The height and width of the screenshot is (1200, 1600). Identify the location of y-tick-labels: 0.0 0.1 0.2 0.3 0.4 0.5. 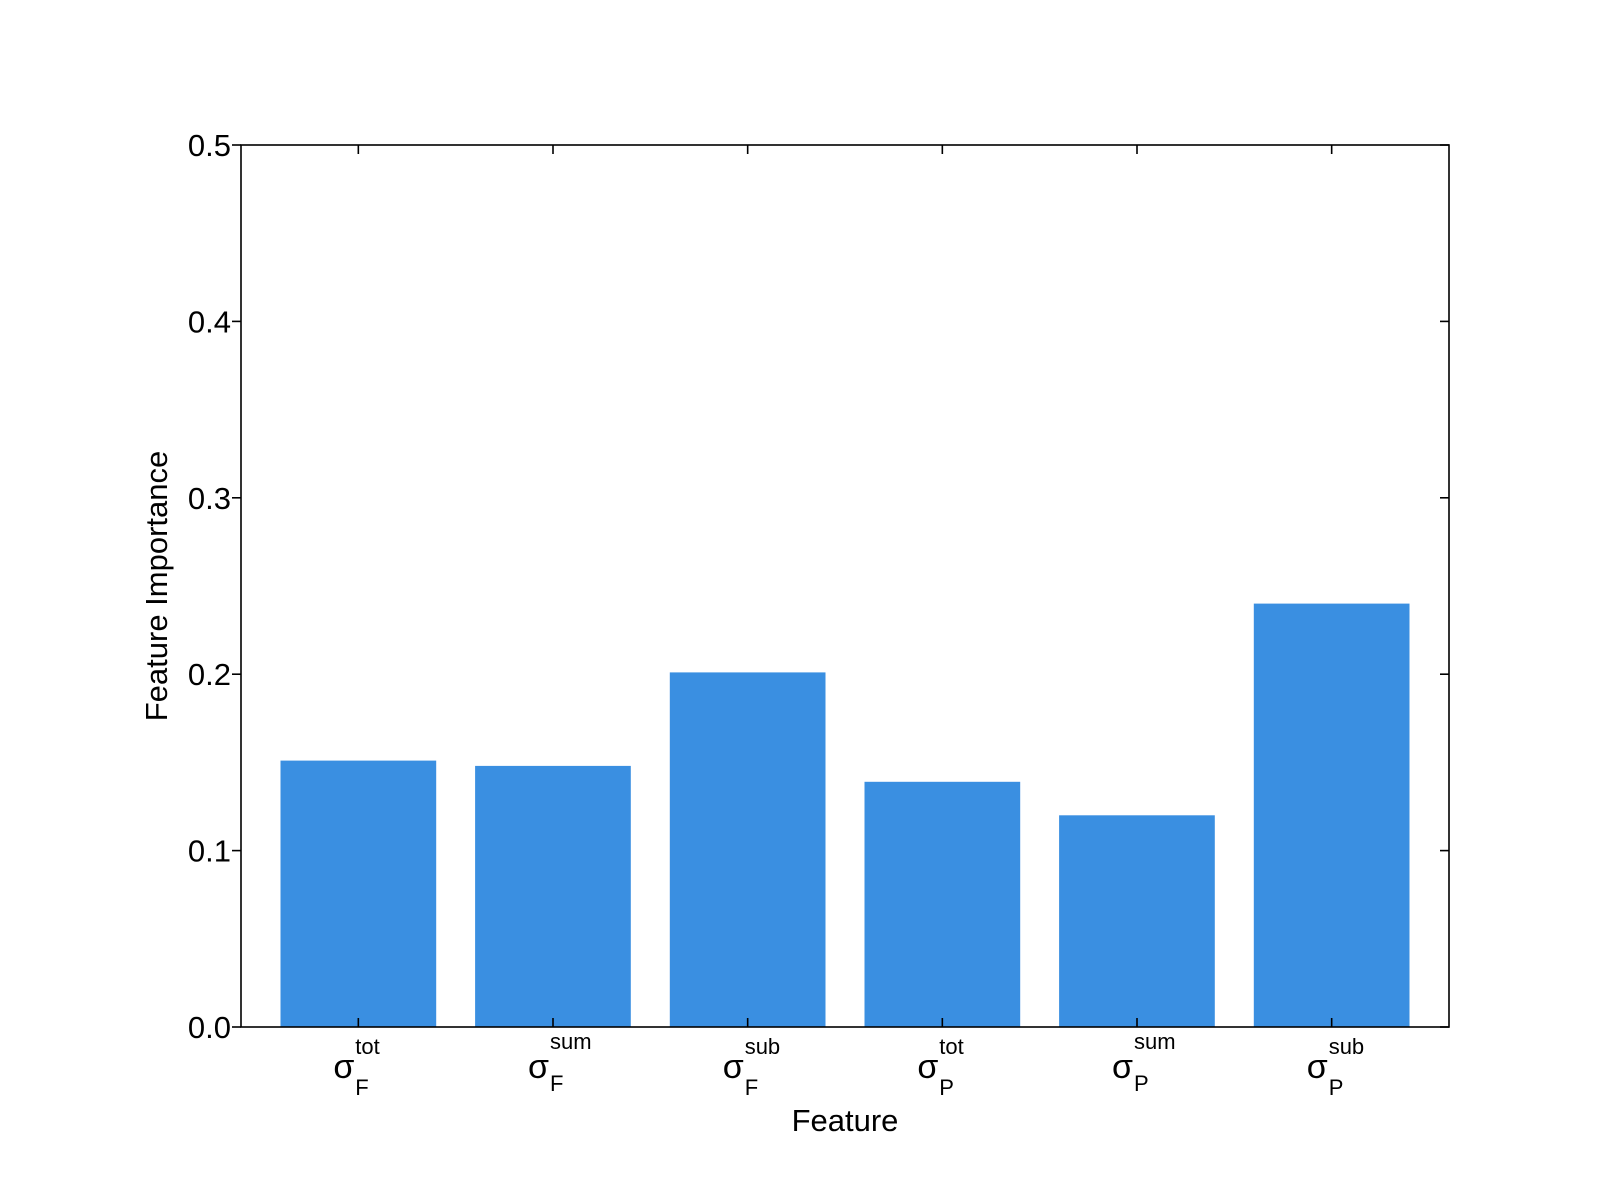
(209, 586).